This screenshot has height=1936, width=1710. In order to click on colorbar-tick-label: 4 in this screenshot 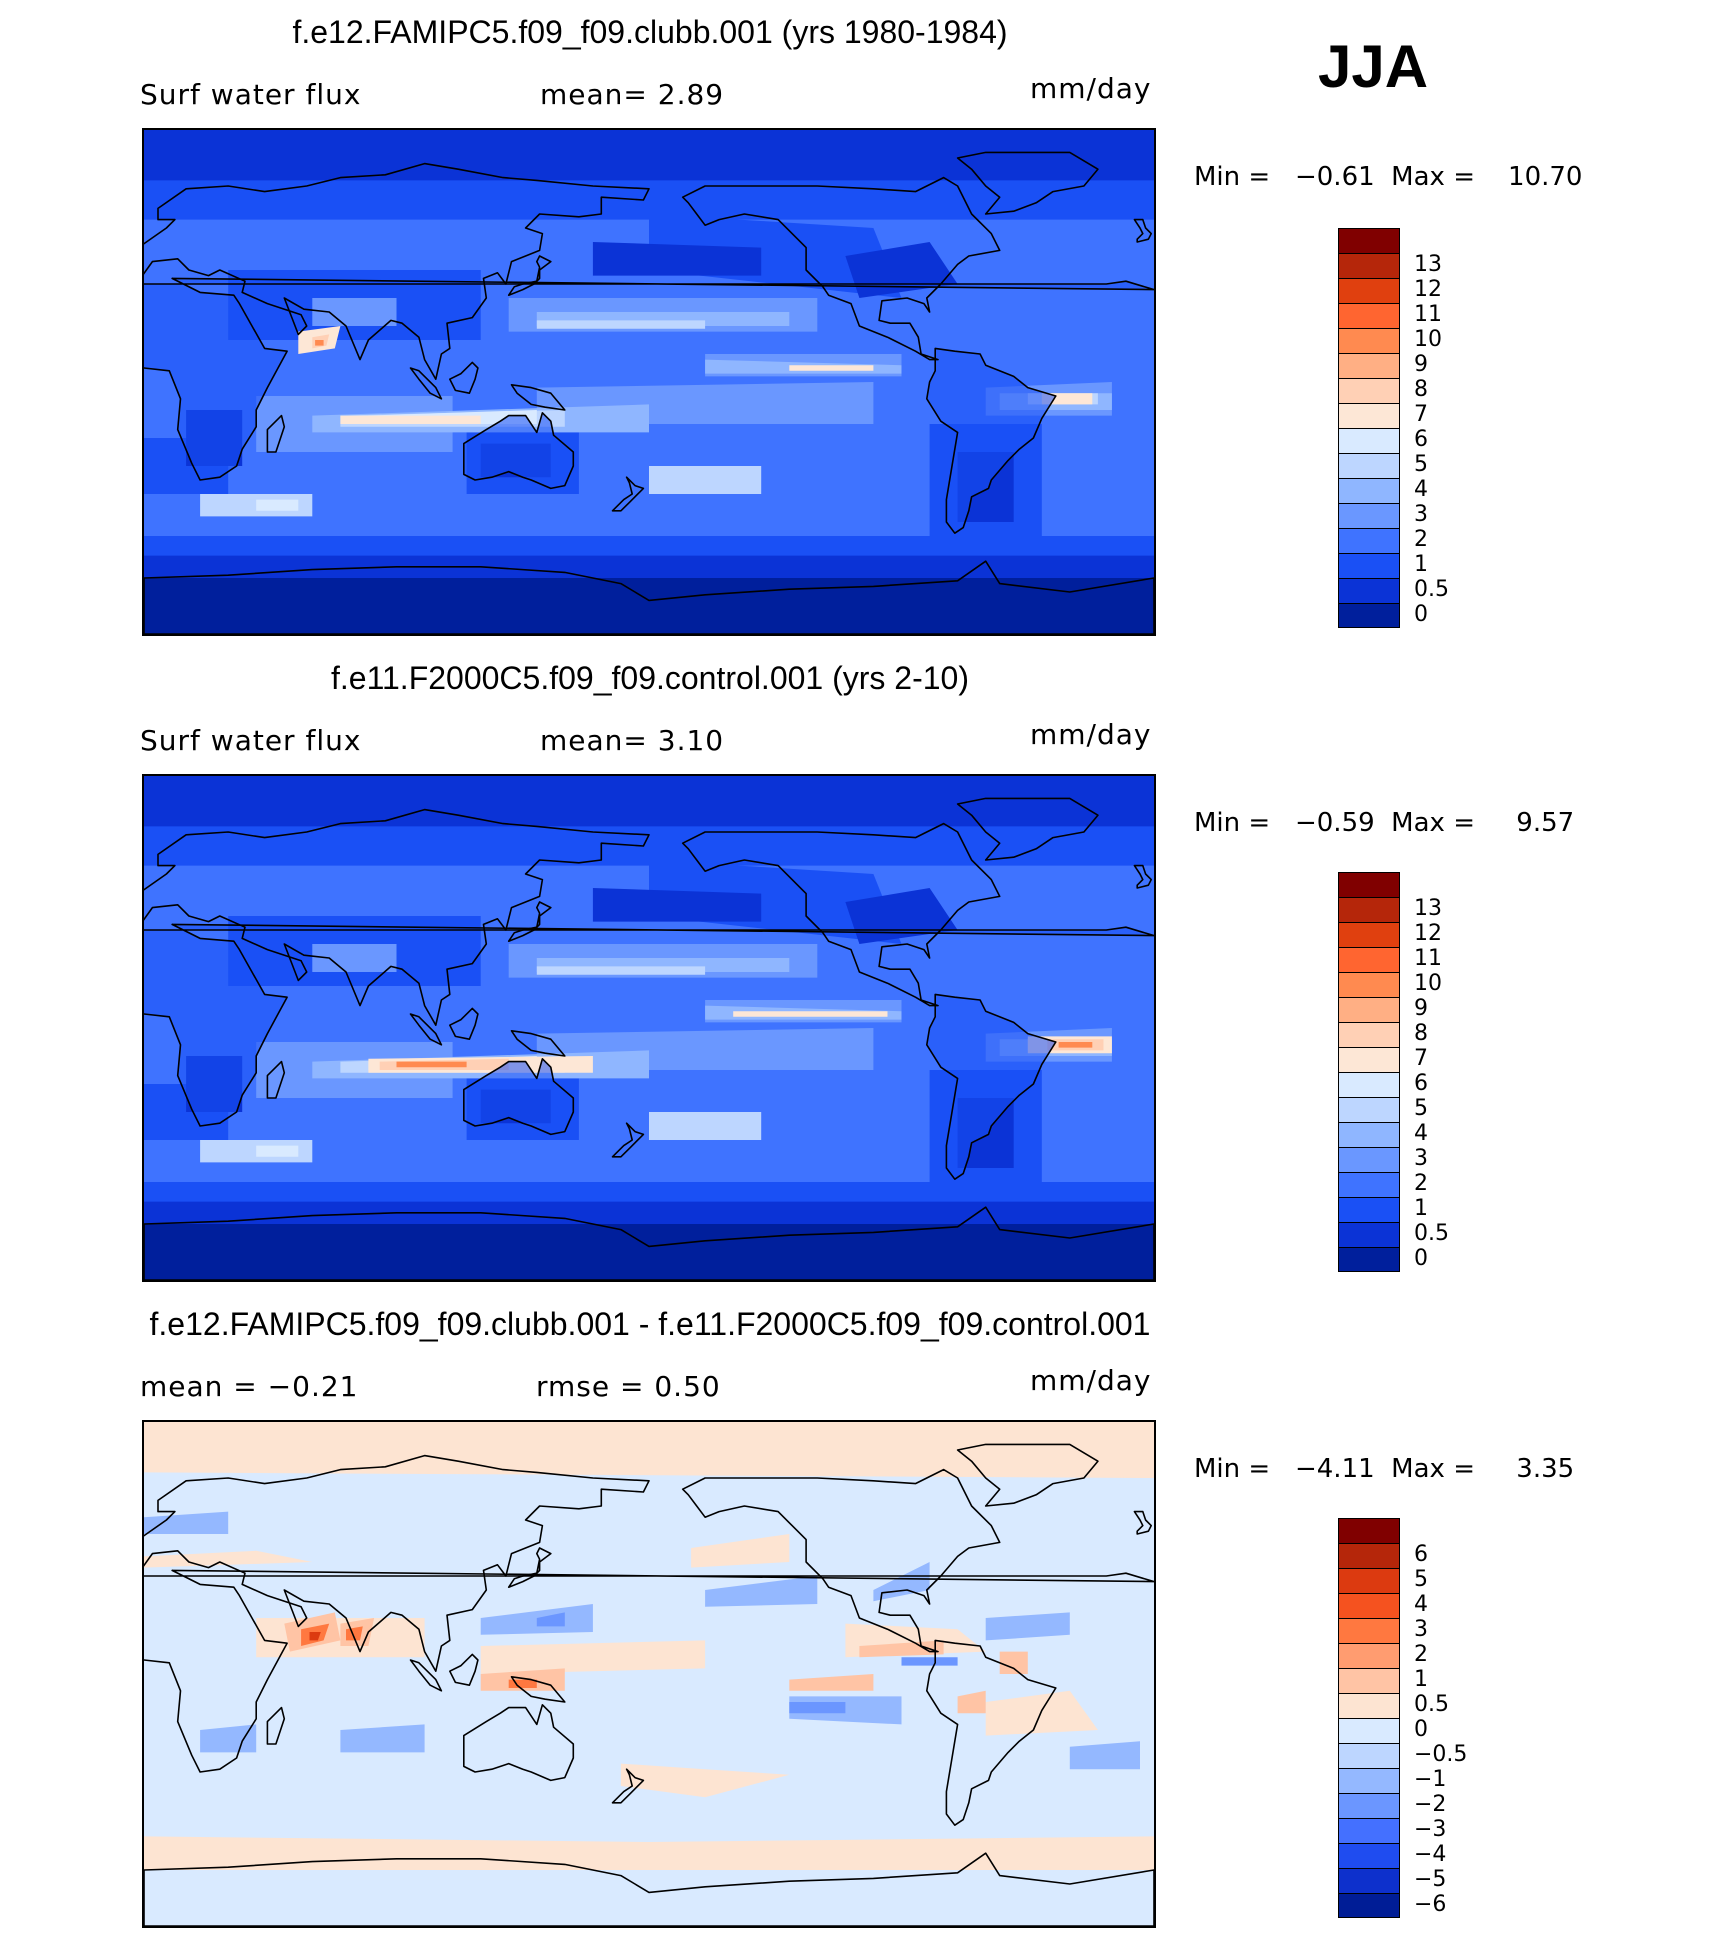, I will do `click(1421, 489)`.